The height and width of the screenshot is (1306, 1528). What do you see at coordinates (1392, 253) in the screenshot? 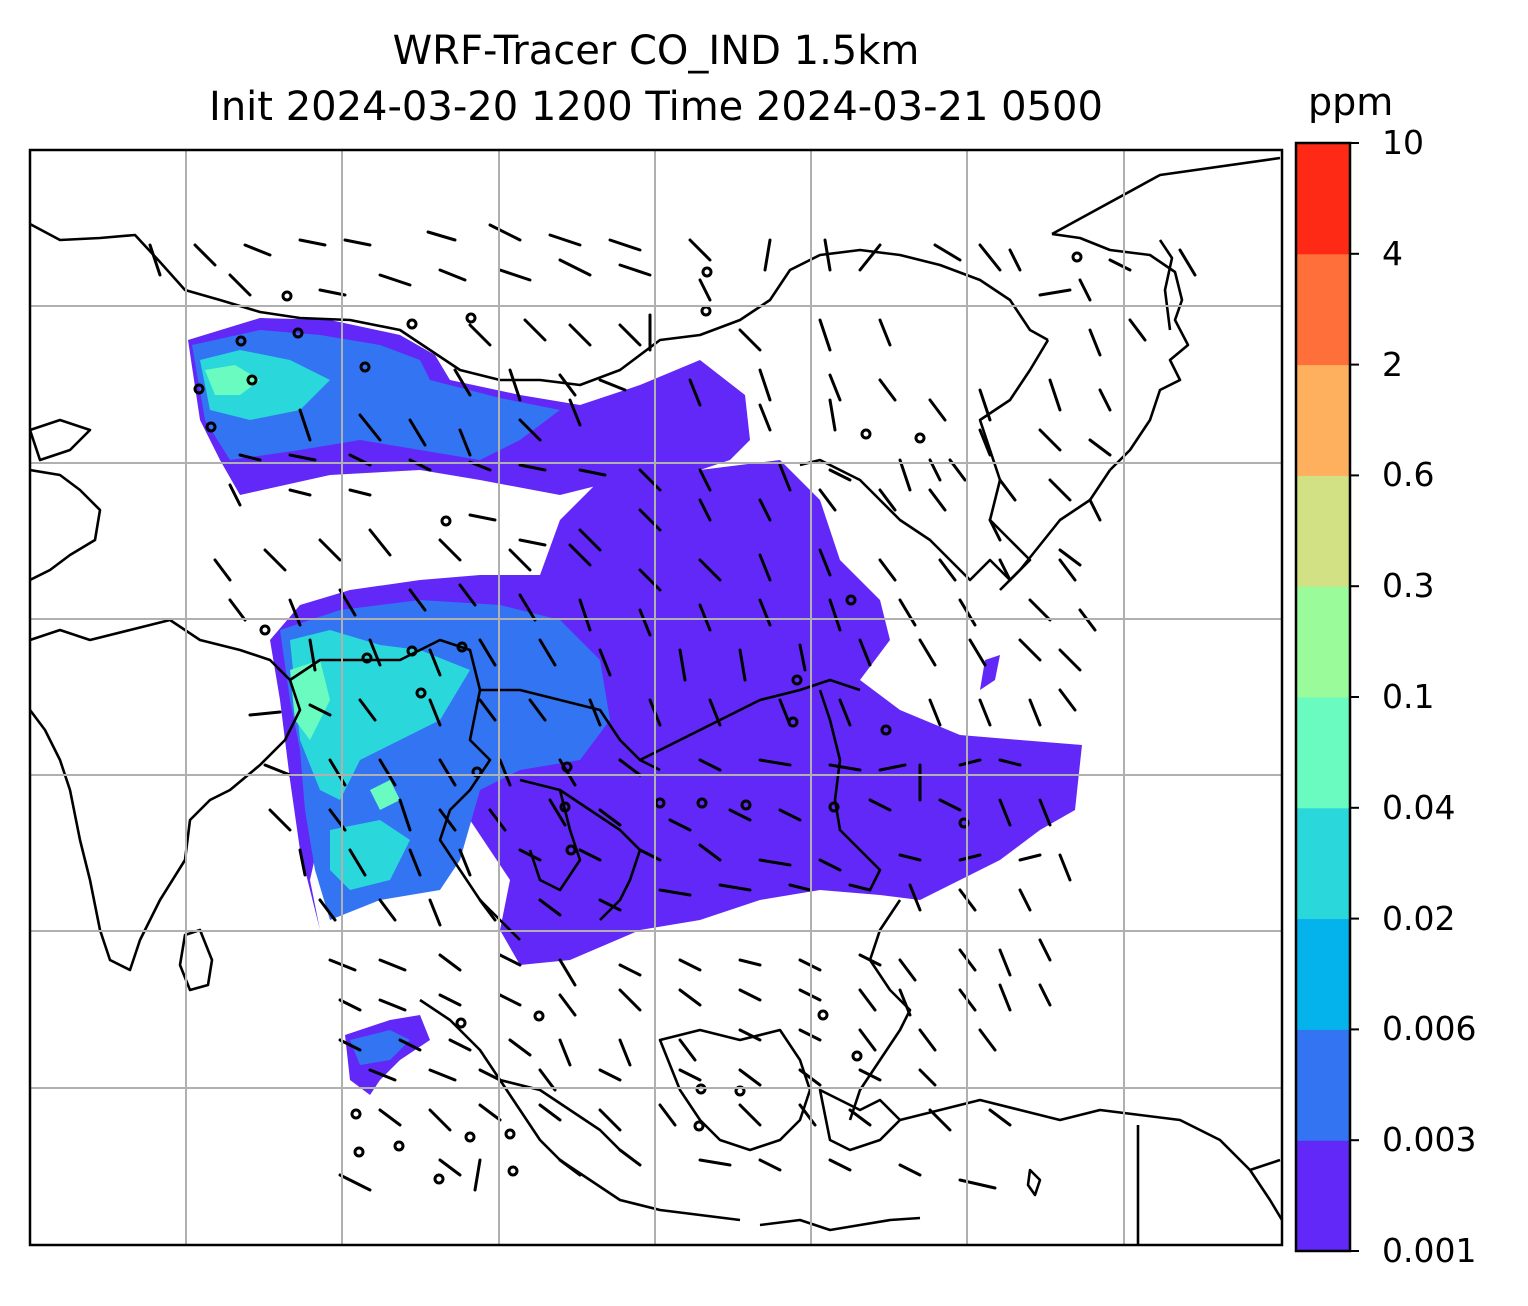
I see `colorbar-tick-label: 4` at bounding box center [1392, 253].